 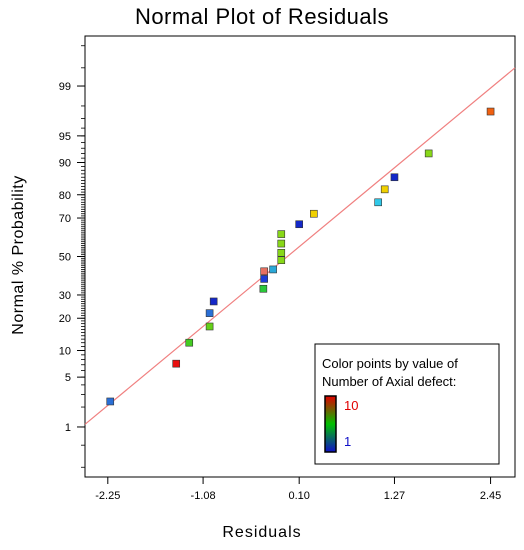 I want to click on x-axis-title: Residuals, so click(x=262, y=532).